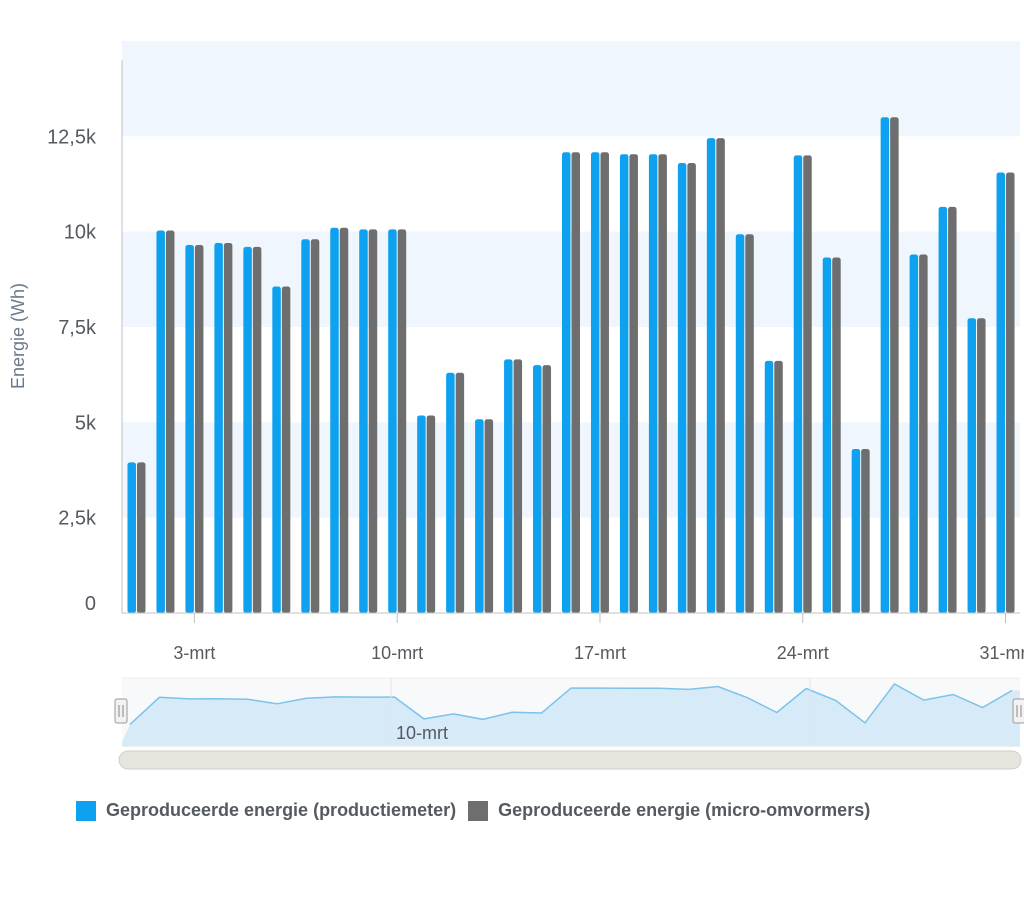 The height and width of the screenshot is (905, 1024). Describe the element at coordinates (422, 733) in the screenshot. I see `navigator-label: 10-mrt` at that location.